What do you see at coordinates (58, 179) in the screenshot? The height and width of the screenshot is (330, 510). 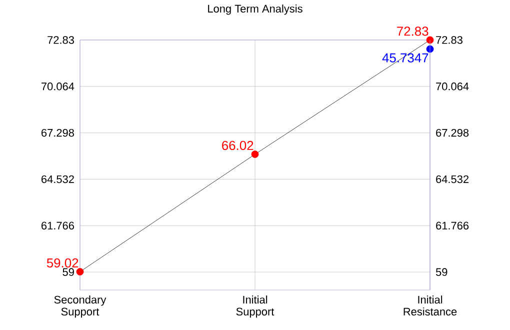 I see `y-tick-label: 64.532` at bounding box center [58, 179].